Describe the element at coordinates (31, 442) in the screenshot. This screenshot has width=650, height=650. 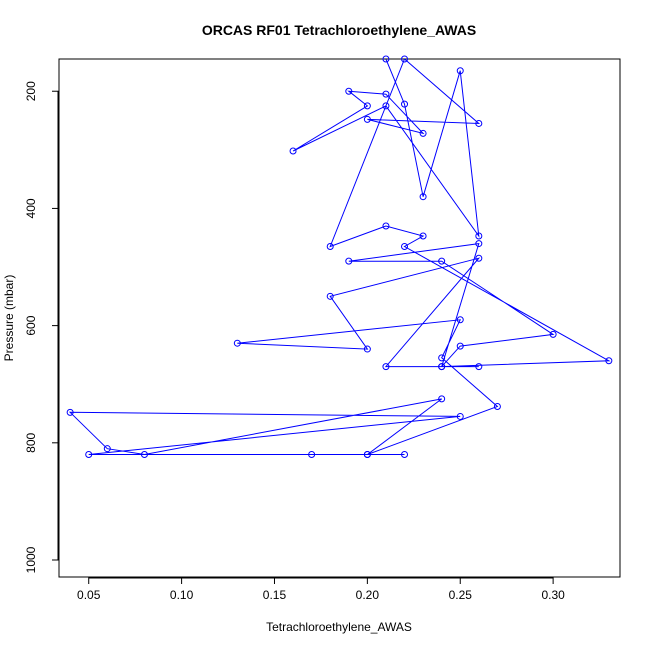
I see `y-tick-label: 800` at that location.